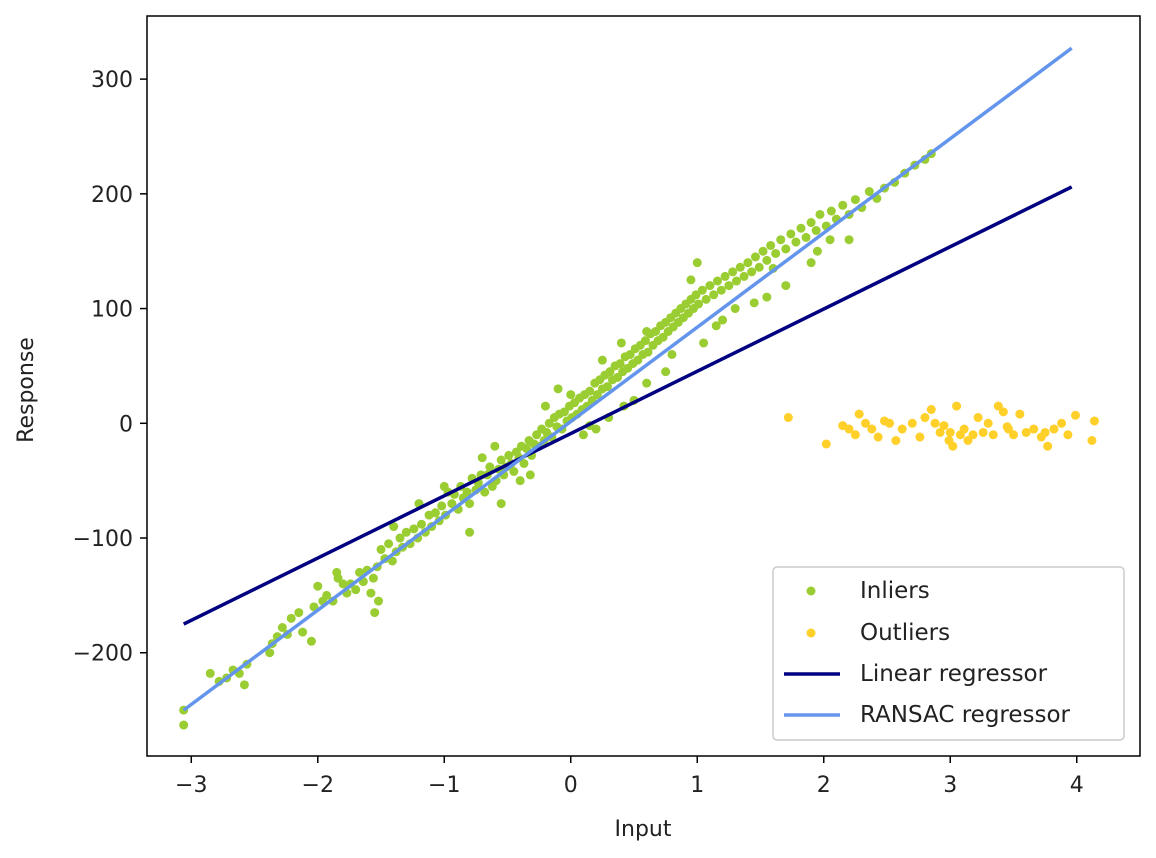 Image resolution: width=1156 pixels, height=858 pixels. Describe the element at coordinates (26, 390) in the screenshot. I see `y-axis-label: Response` at that location.